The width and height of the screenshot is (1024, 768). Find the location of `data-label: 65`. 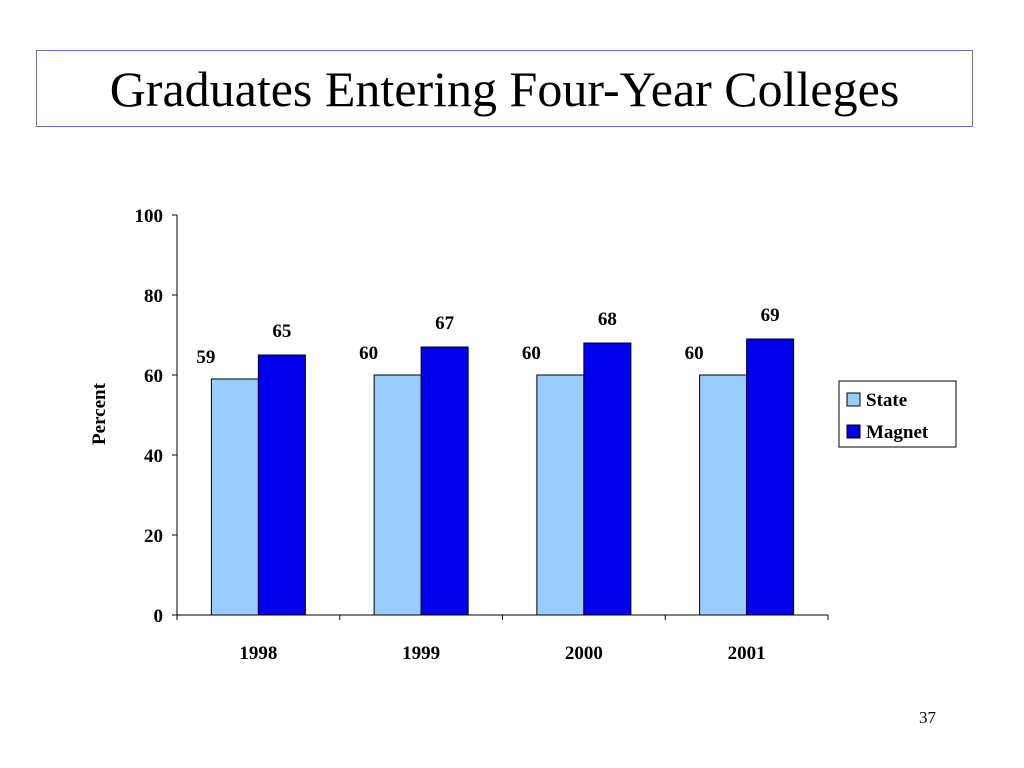

data-label: 65 is located at coordinates (281, 331).